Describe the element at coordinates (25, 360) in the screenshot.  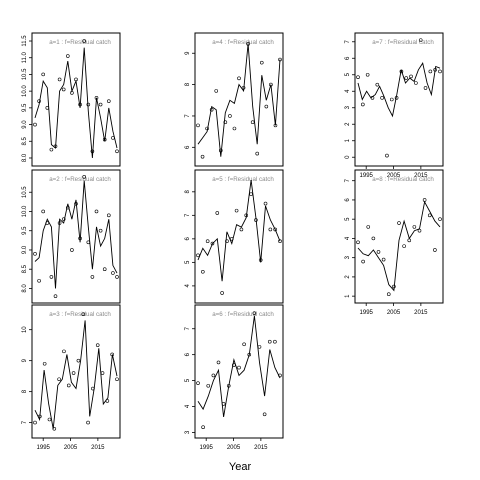
I see `y-tick-label: 9` at that location.